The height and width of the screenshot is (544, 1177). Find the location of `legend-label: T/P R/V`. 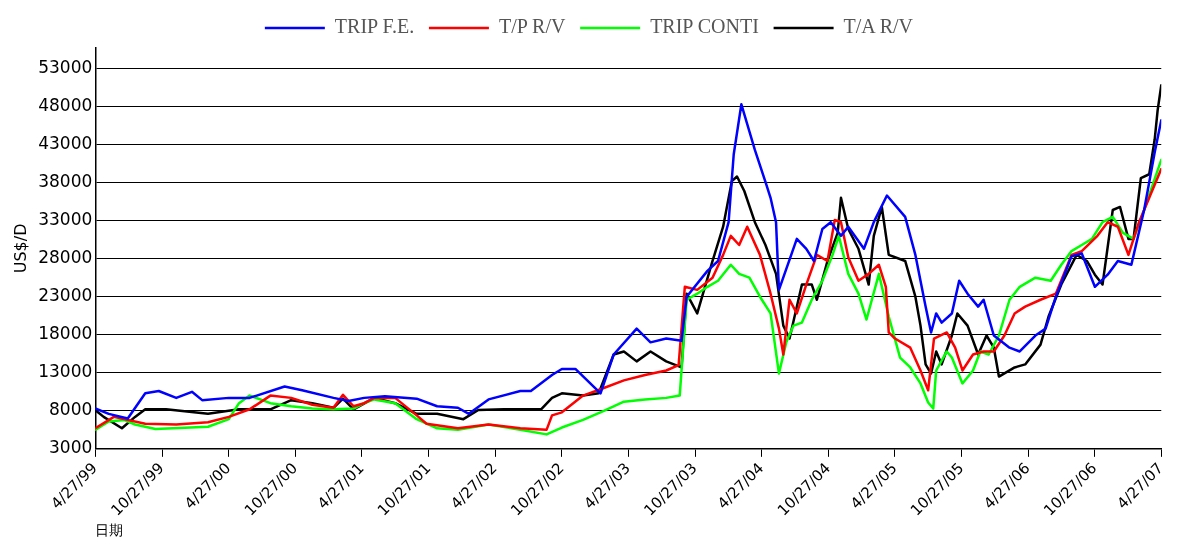

legend-label: T/P R/V is located at coordinates (532, 26).